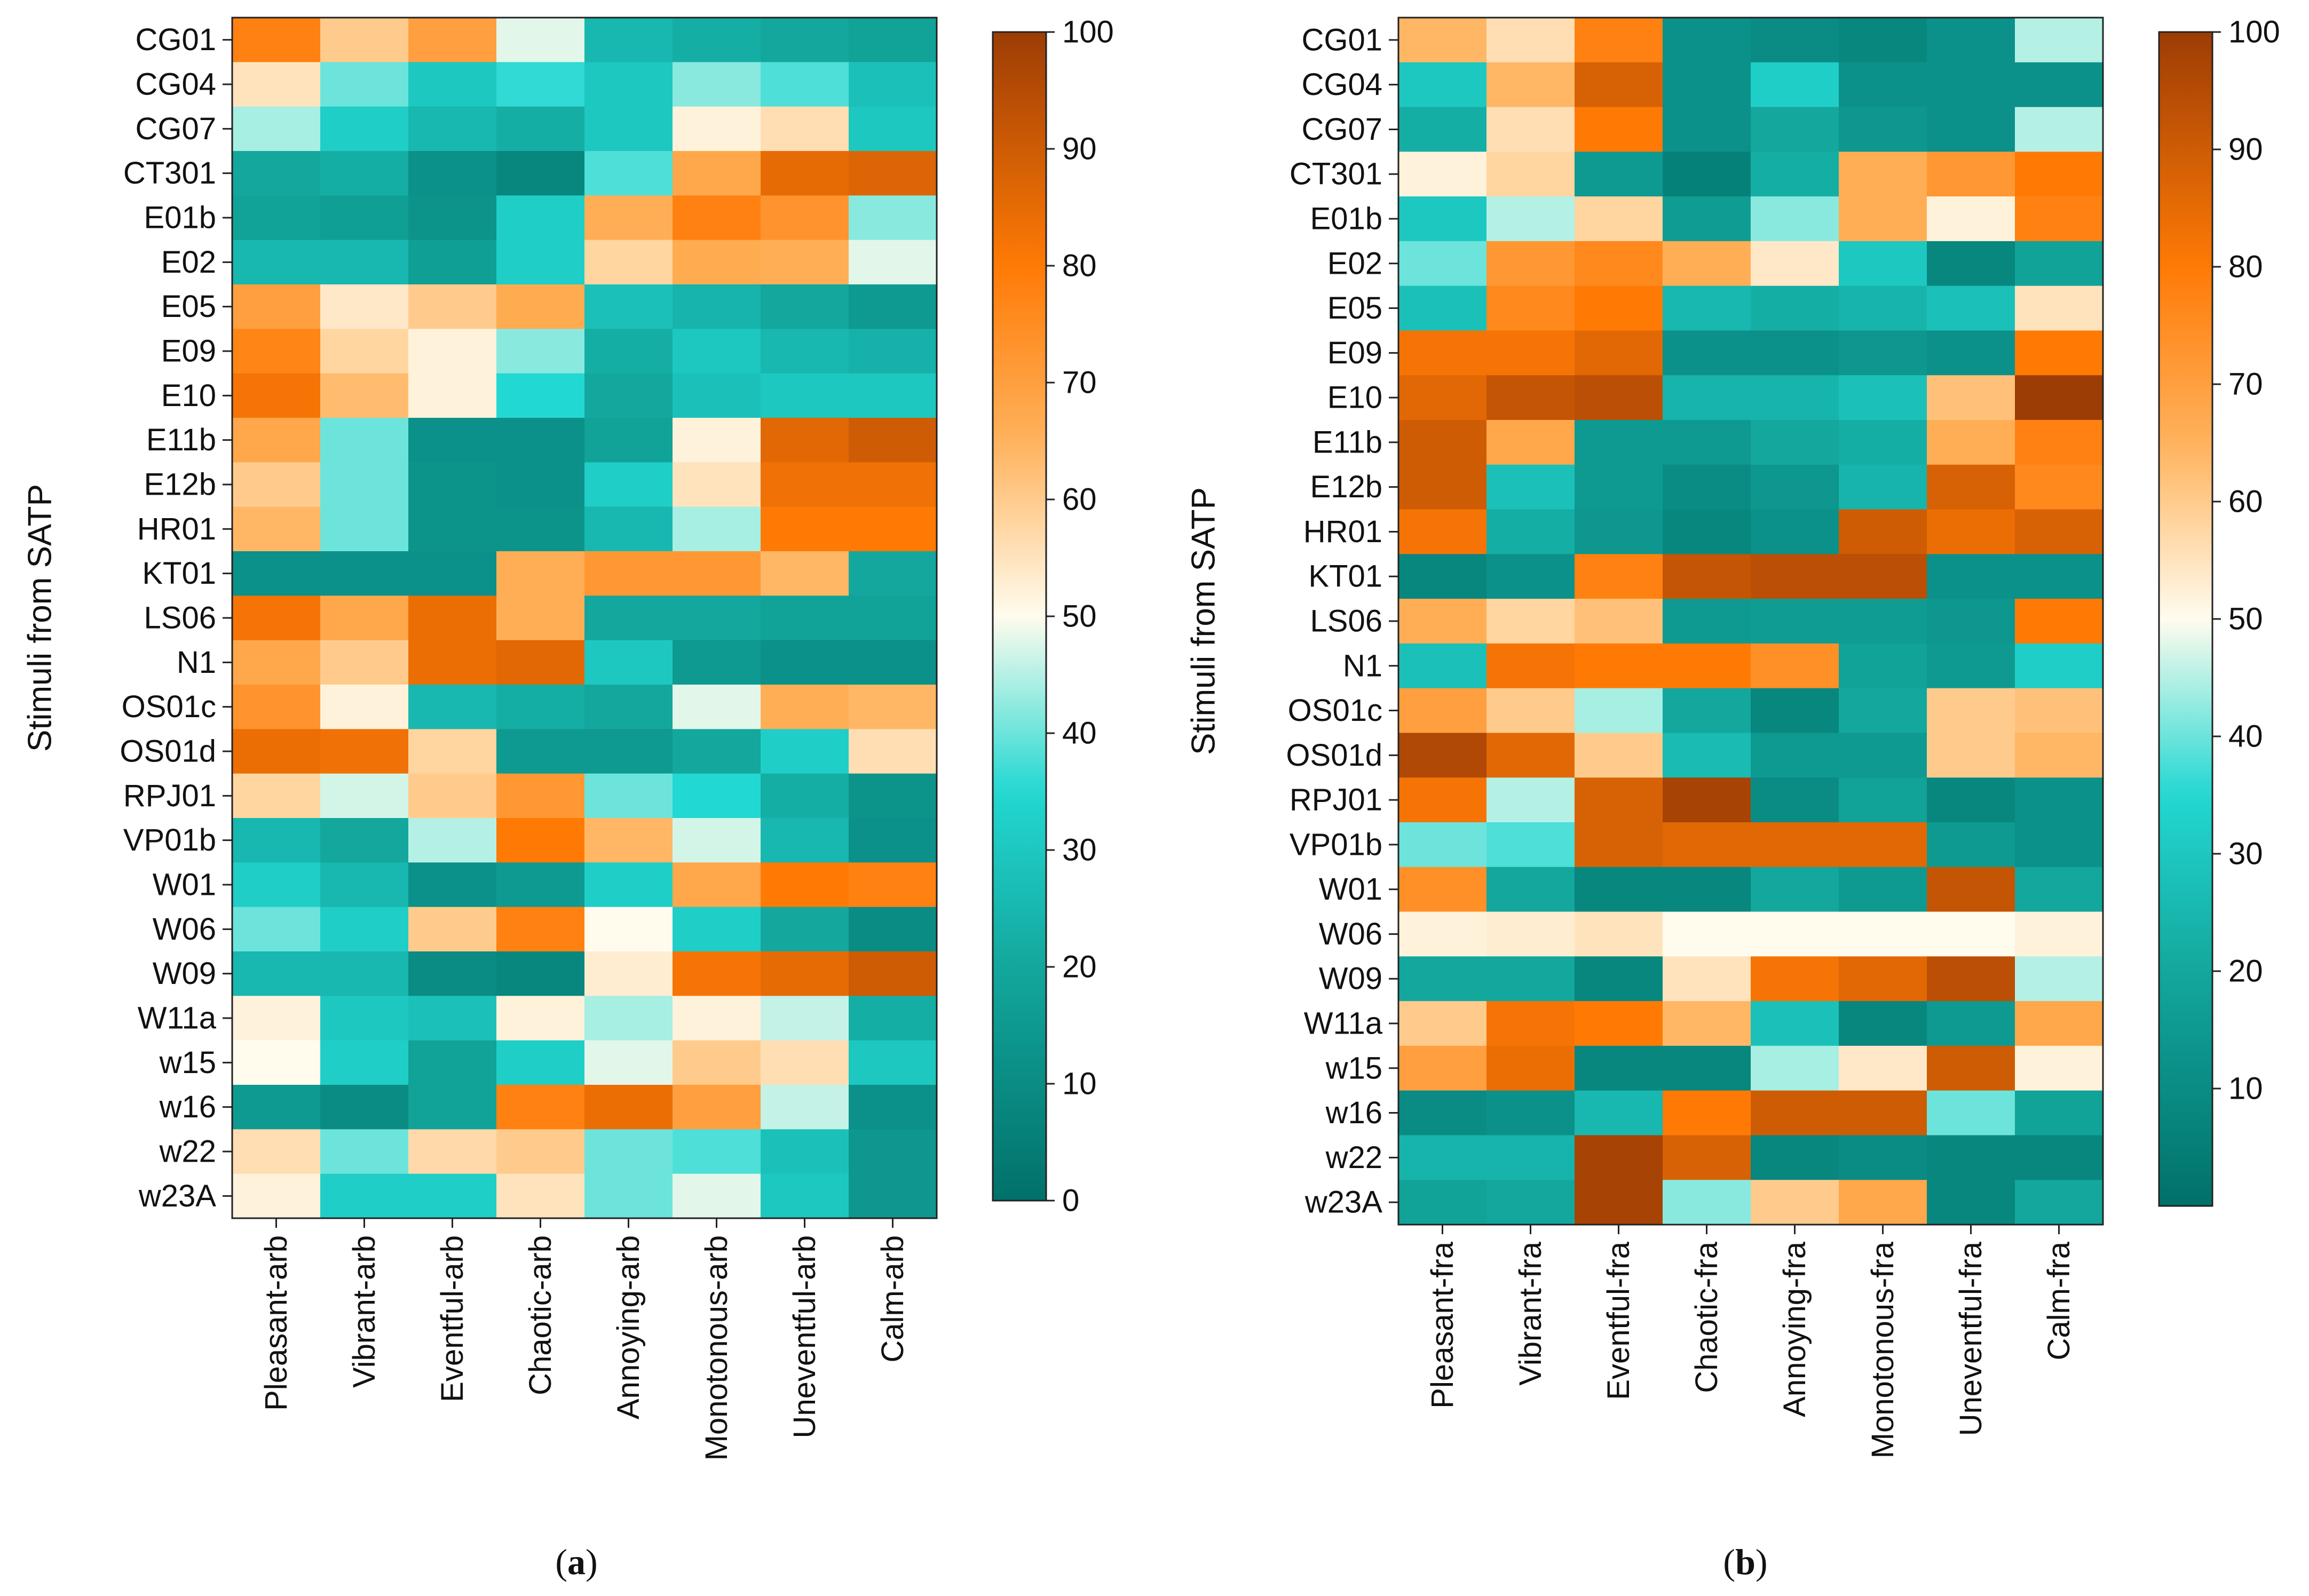 This screenshot has height=1596, width=2309. What do you see at coordinates (1070, 1201) in the screenshot?
I see `colorbar-tick-label: 0` at bounding box center [1070, 1201].